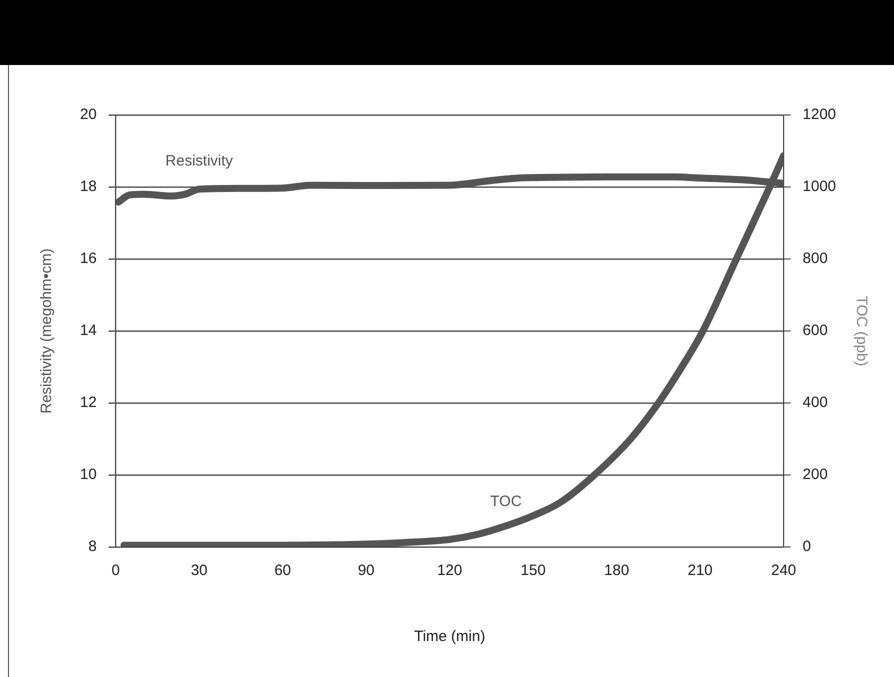 The width and height of the screenshot is (894, 677). What do you see at coordinates (617, 571) in the screenshot?
I see `x-tick-label: 180` at bounding box center [617, 571].